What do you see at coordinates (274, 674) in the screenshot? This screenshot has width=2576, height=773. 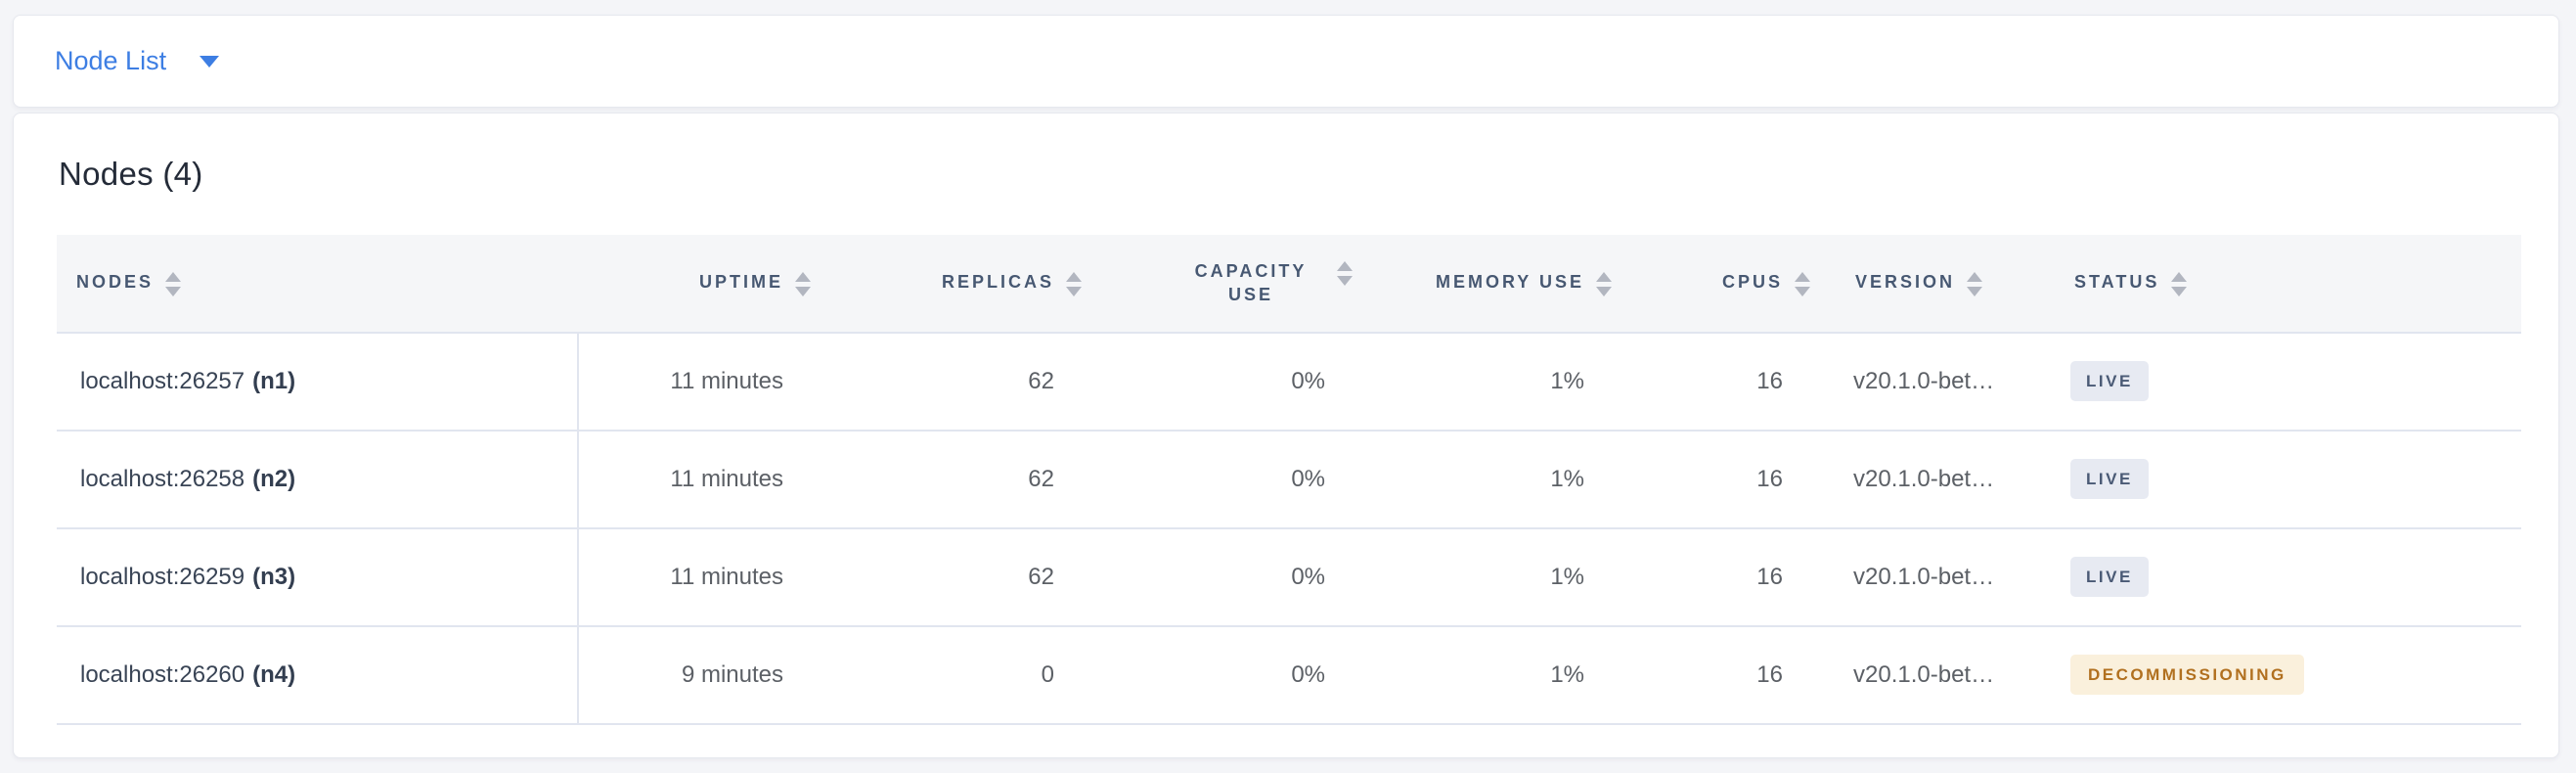 I see `node-id: (n4)` at bounding box center [274, 674].